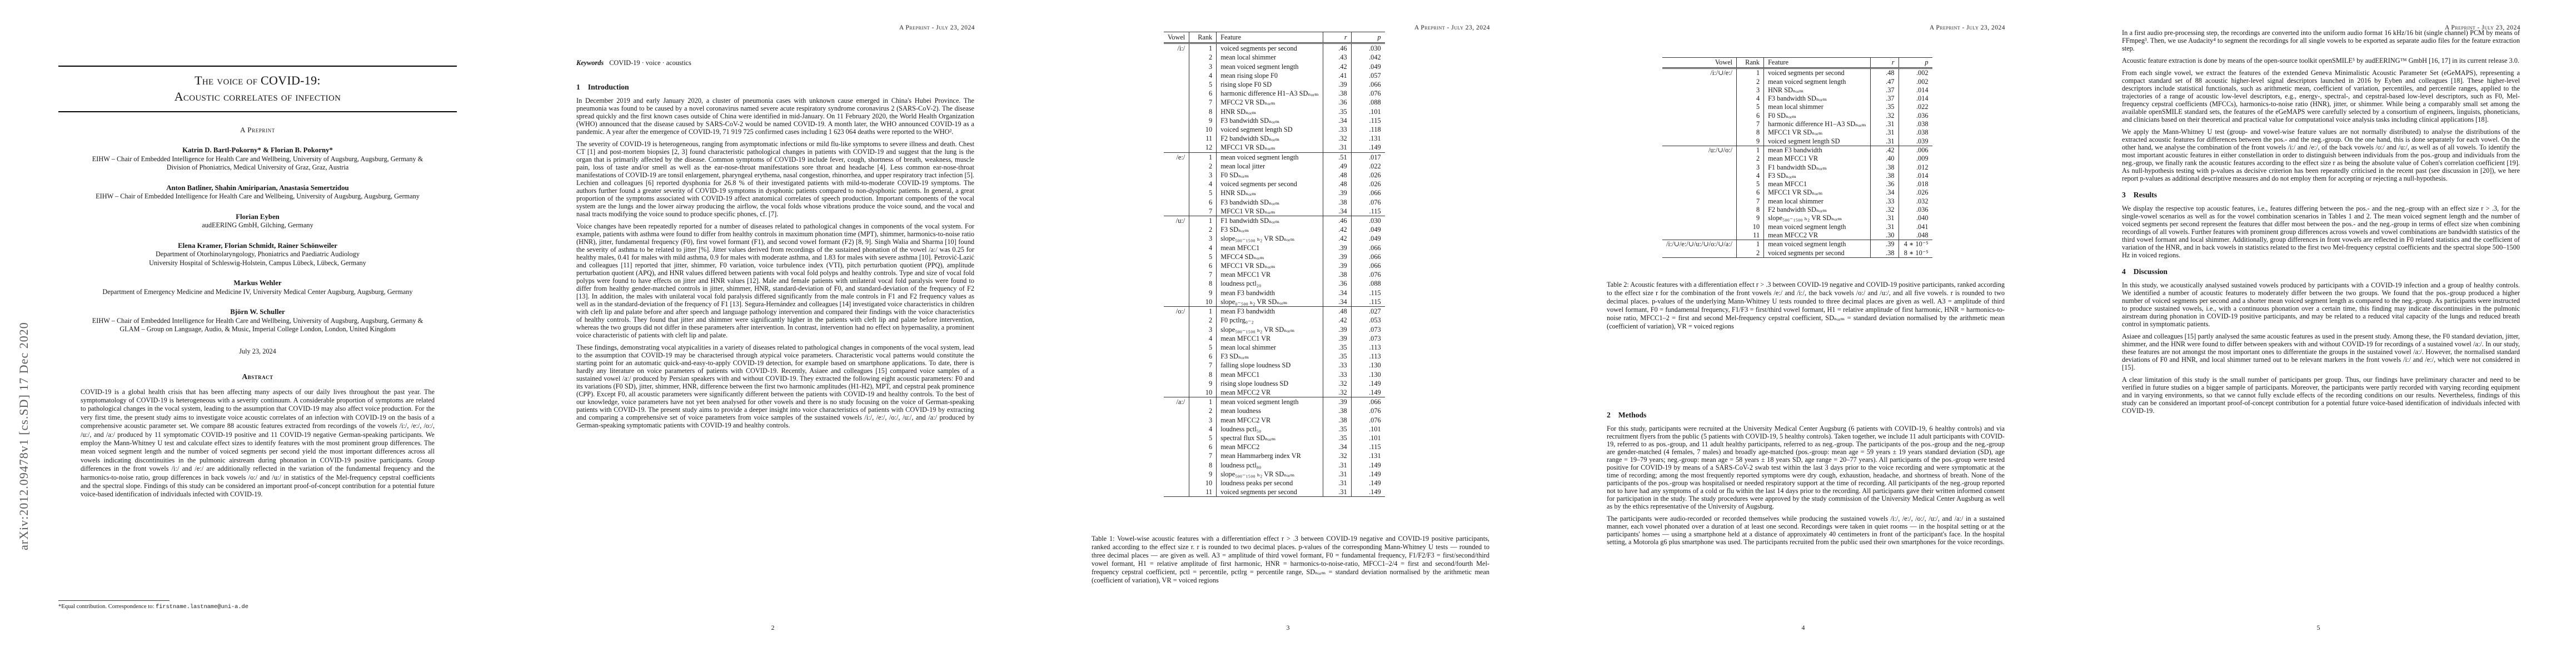  I want to click on author-names: Florian Eyben, so click(258, 216).